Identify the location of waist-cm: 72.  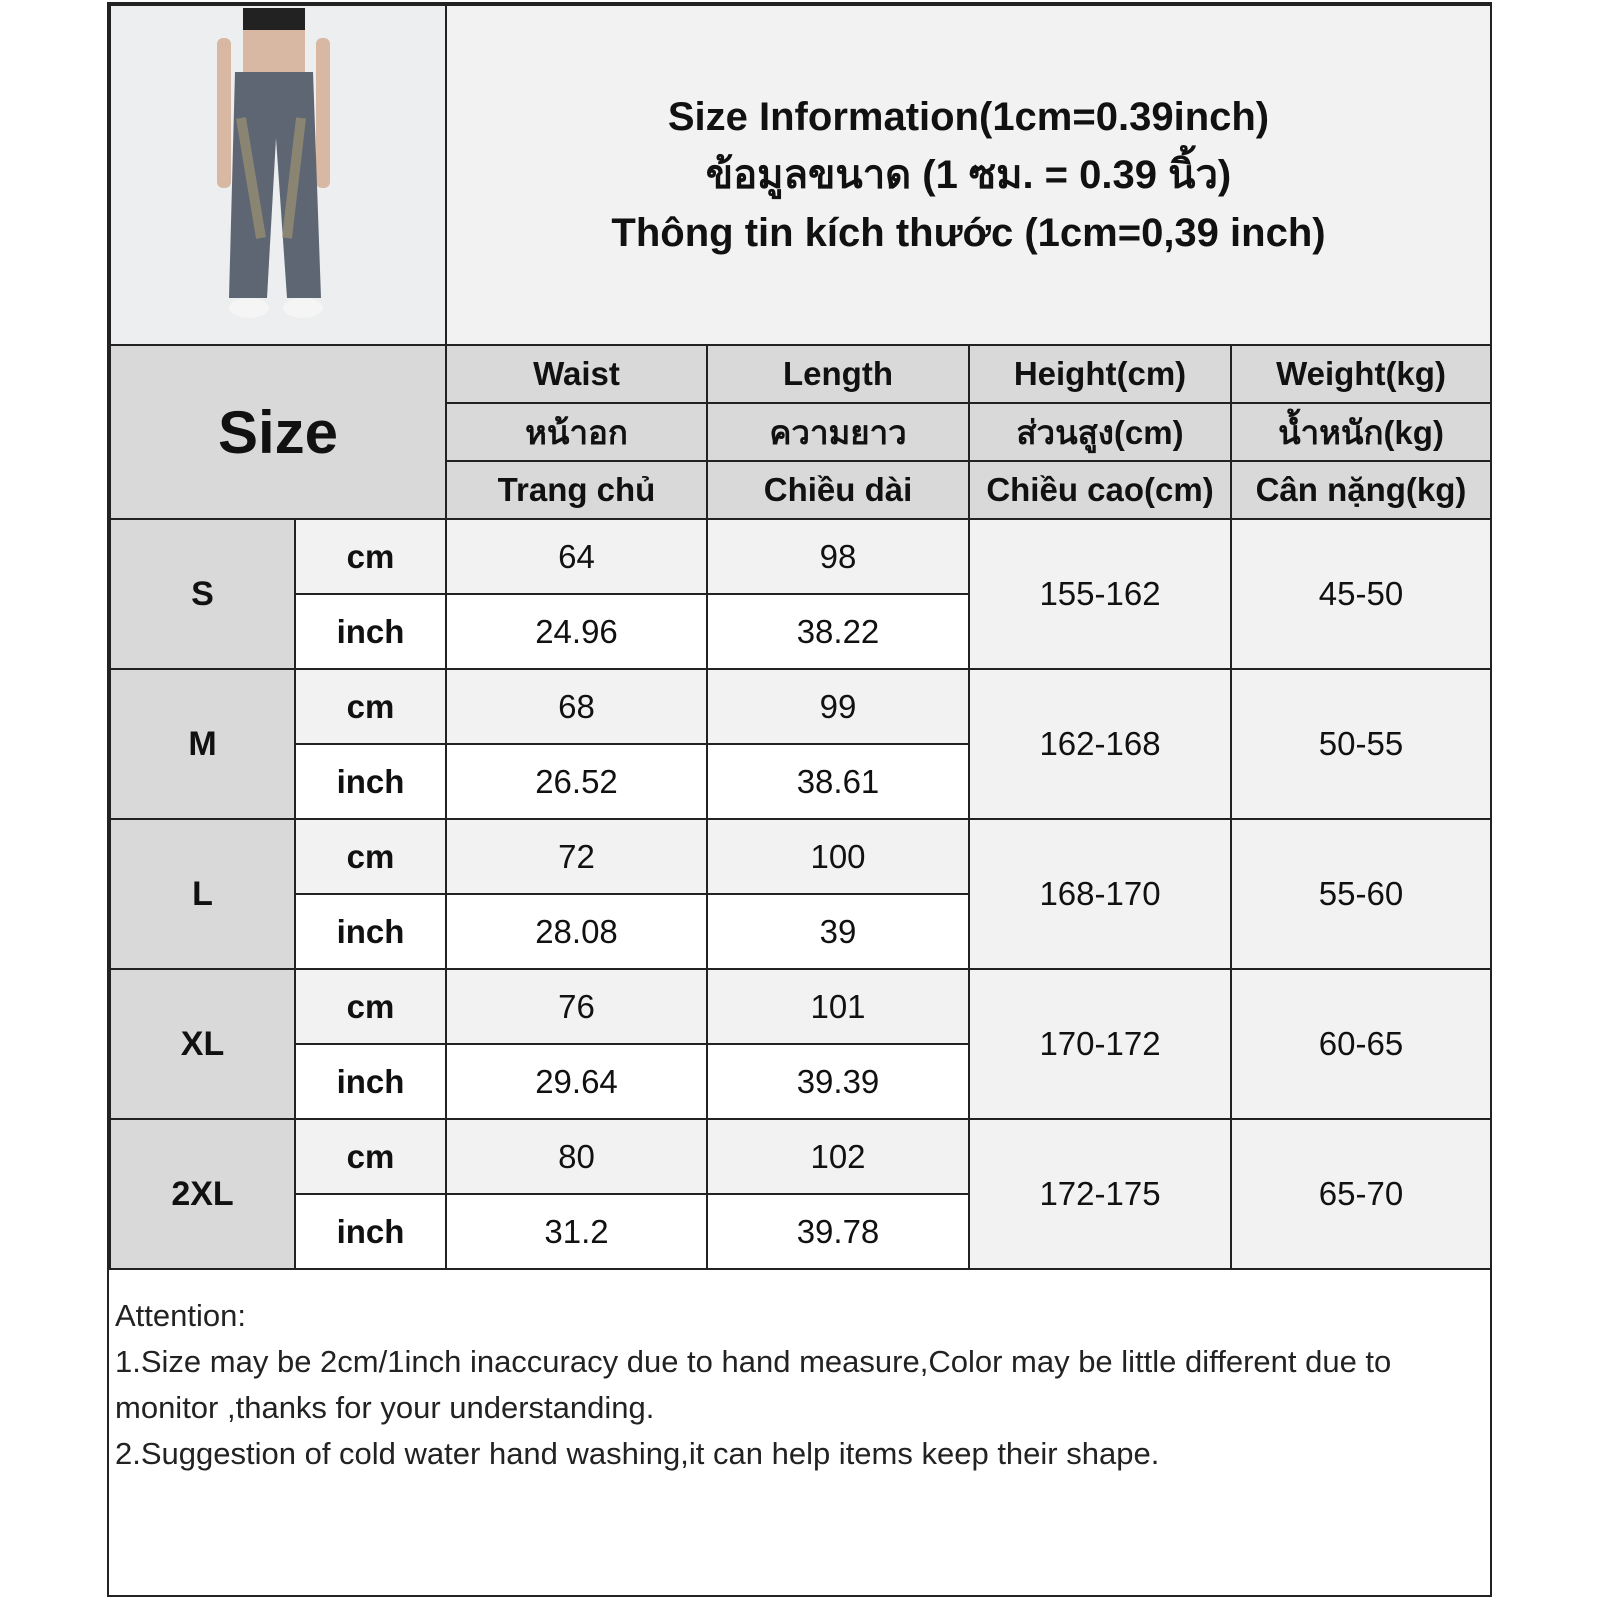
(576, 856).